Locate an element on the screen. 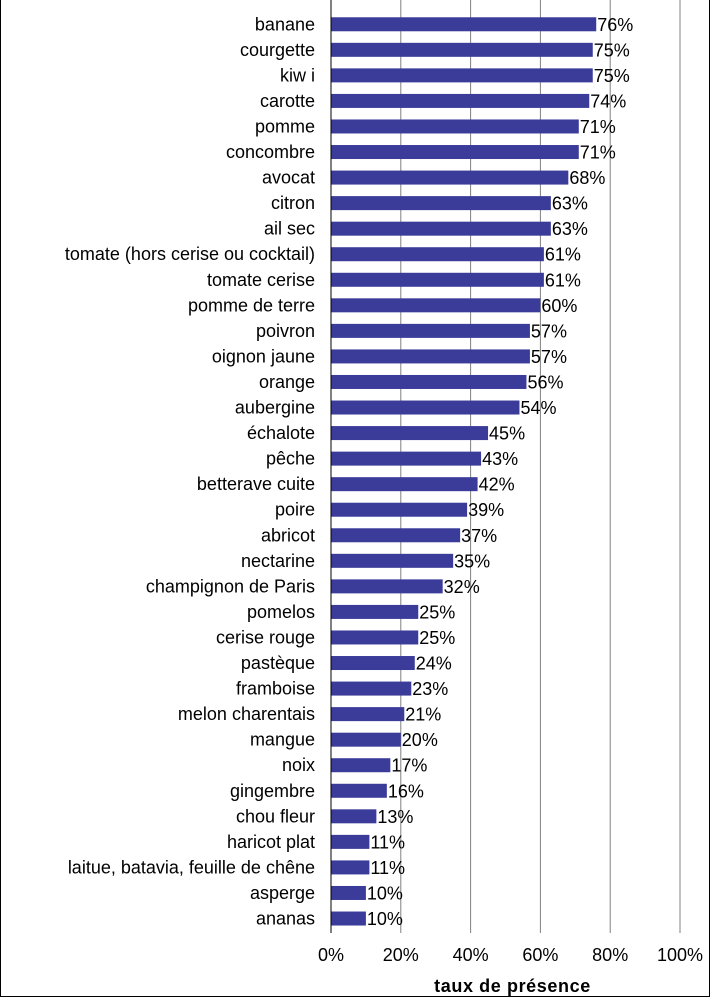 Image resolution: width=710 pixels, height=997 pixels. value-label: 60% is located at coordinates (559, 306).